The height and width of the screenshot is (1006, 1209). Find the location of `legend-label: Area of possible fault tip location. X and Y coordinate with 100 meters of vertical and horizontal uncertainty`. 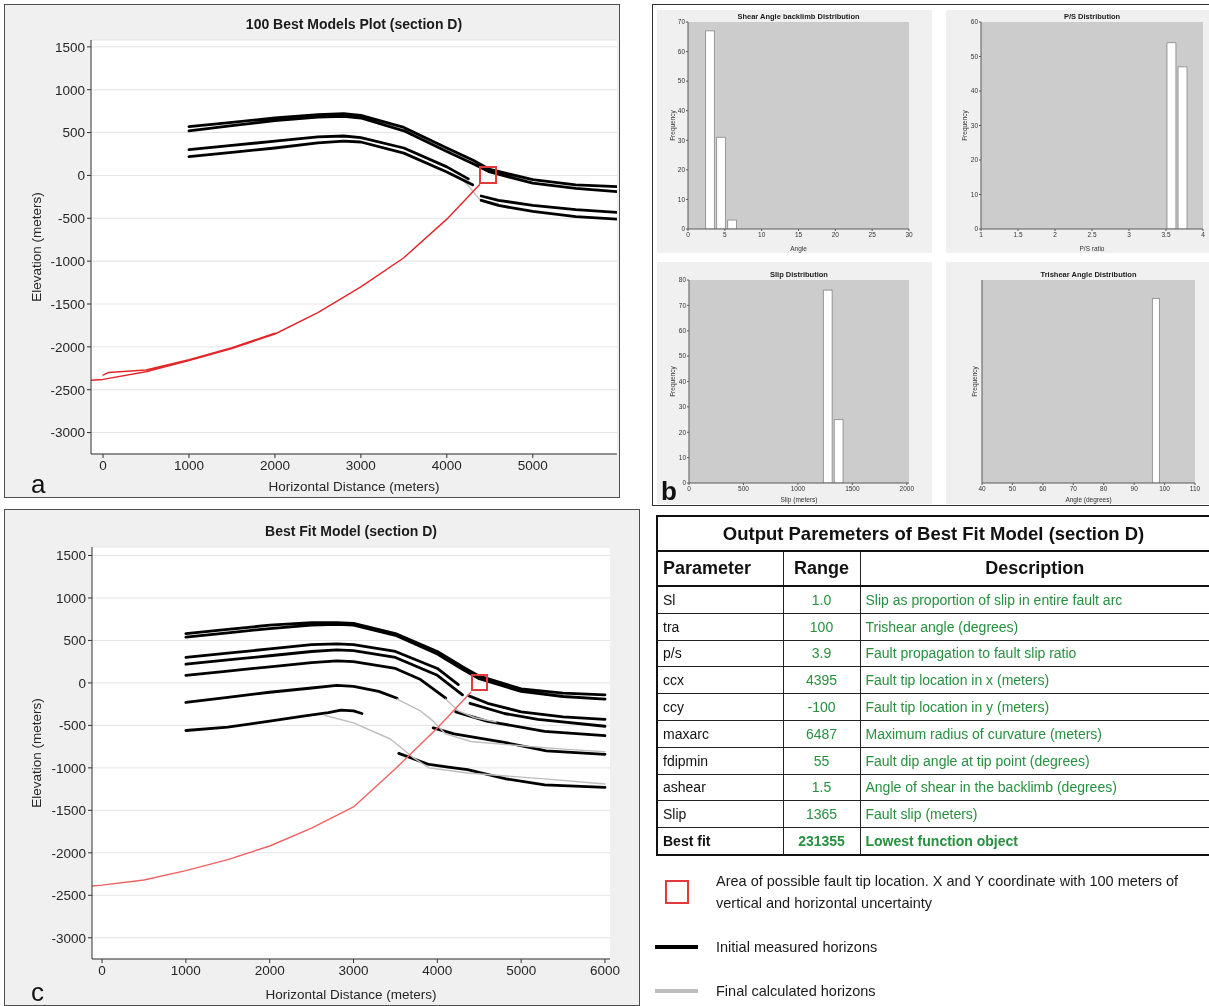

legend-label: Area of possible fault tip location. X and Y coordinate with 100 meters of vertical and horizontal uncertainty is located at coordinates (948, 892).